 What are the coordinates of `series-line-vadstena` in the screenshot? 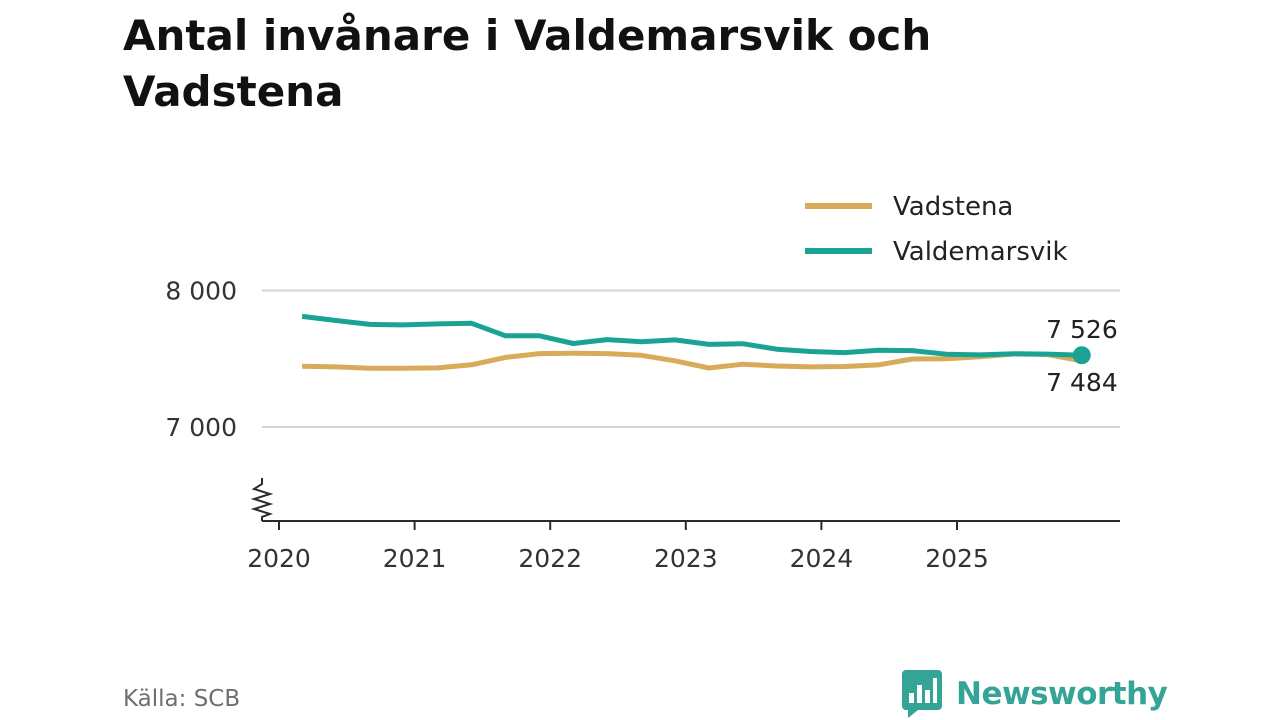 It's located at (692, 360).